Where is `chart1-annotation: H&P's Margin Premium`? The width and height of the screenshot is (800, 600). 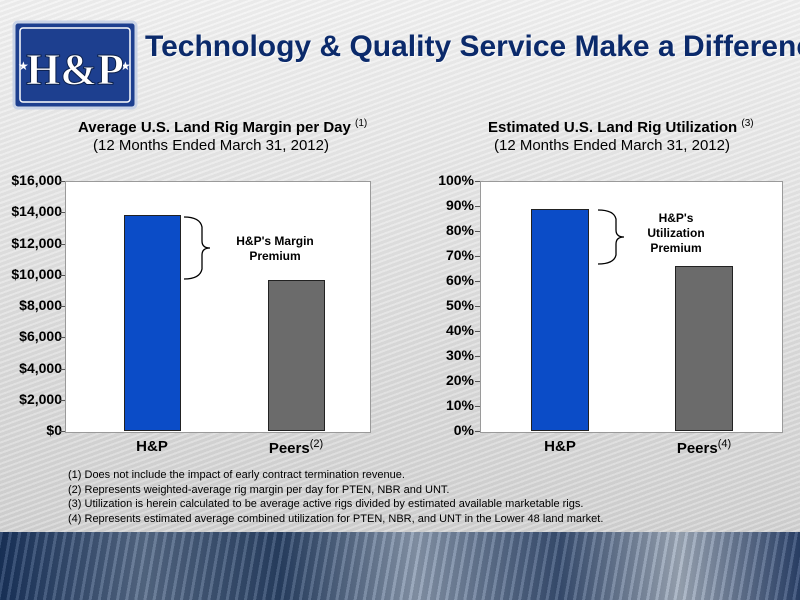
chart1-annotation: H&P's Margin Premium is located at coordinates (275, 248).